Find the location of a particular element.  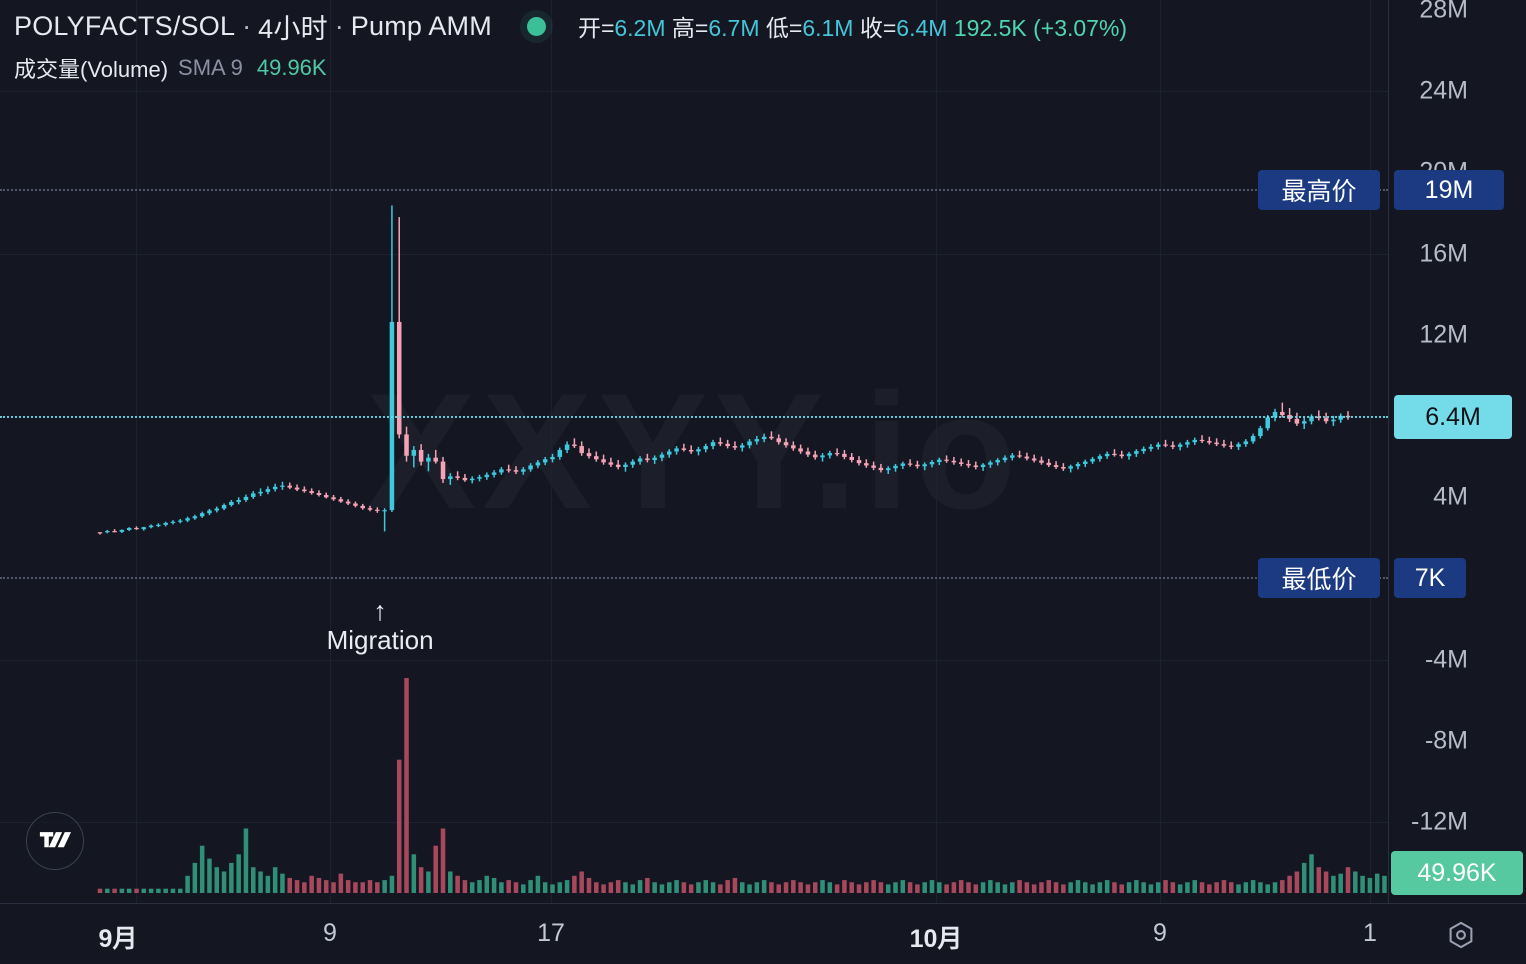

low-price-tag: 最低价 is located at coordinates (1319, 578).